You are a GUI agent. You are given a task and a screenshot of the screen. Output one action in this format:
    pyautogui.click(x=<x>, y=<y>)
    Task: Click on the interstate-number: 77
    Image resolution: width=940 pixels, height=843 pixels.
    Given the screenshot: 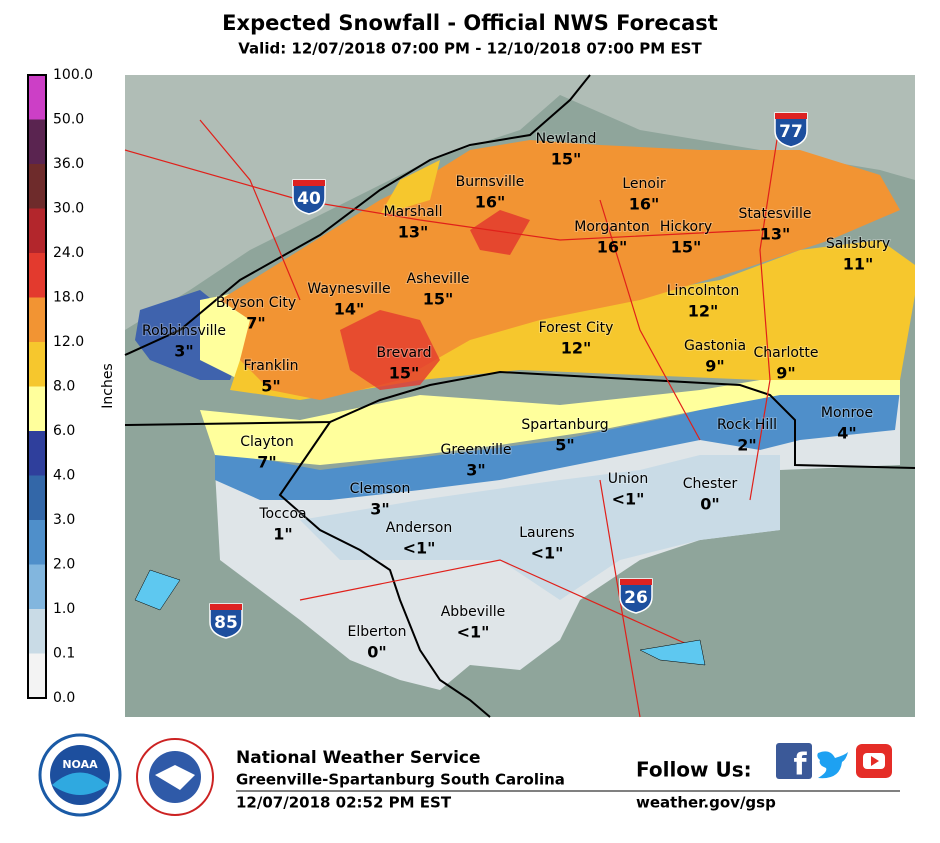 What is the action you would take?
    pyautogui.click(x=791, y=132)
    